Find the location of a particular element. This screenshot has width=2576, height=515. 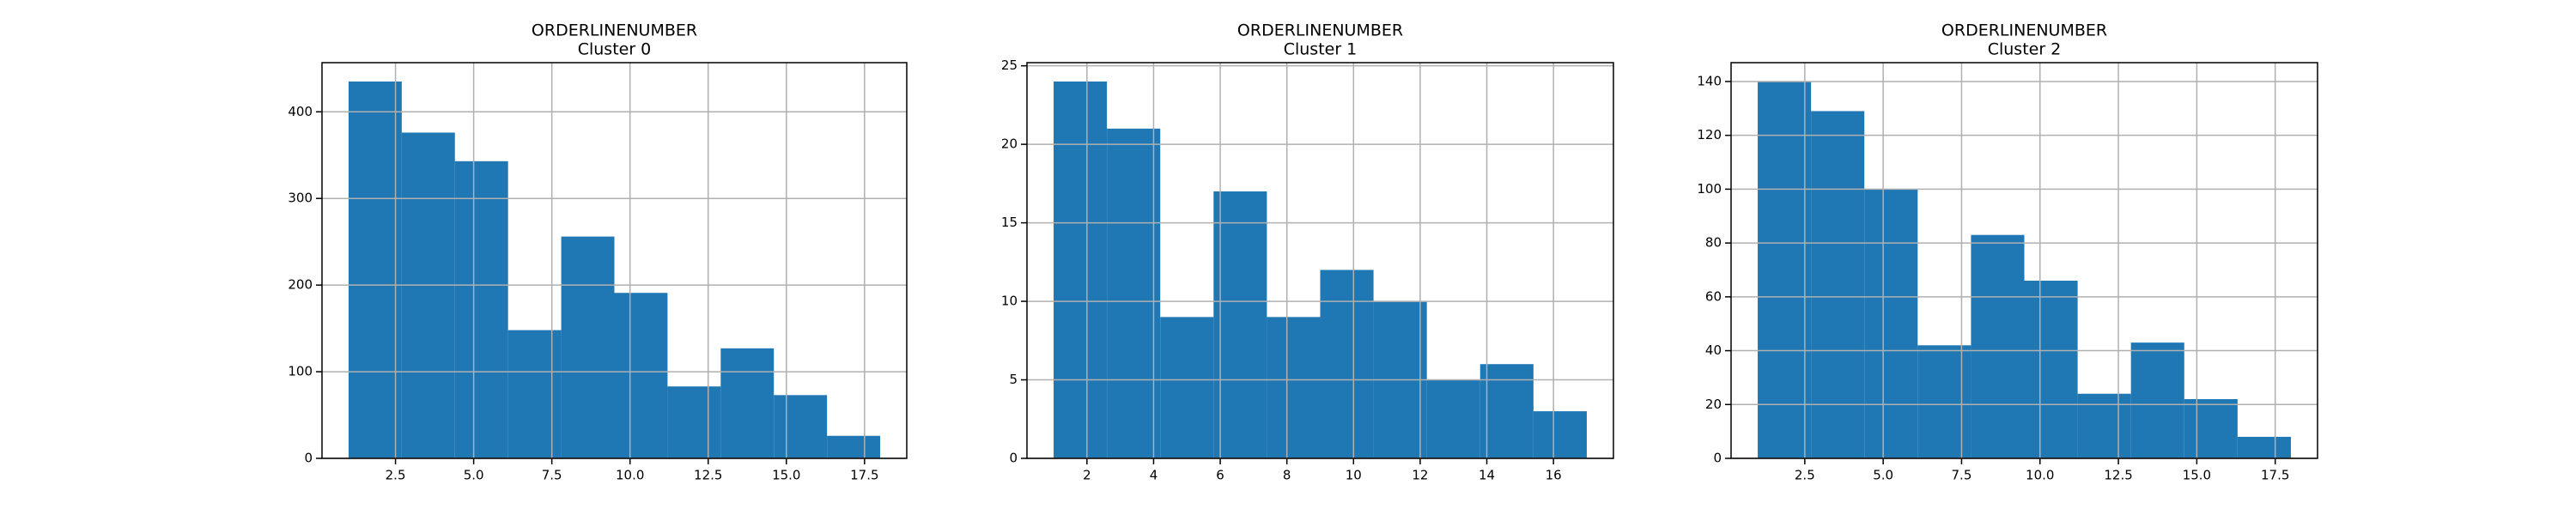

x-tick-label: 16 is located at coordinates (1554, 475).